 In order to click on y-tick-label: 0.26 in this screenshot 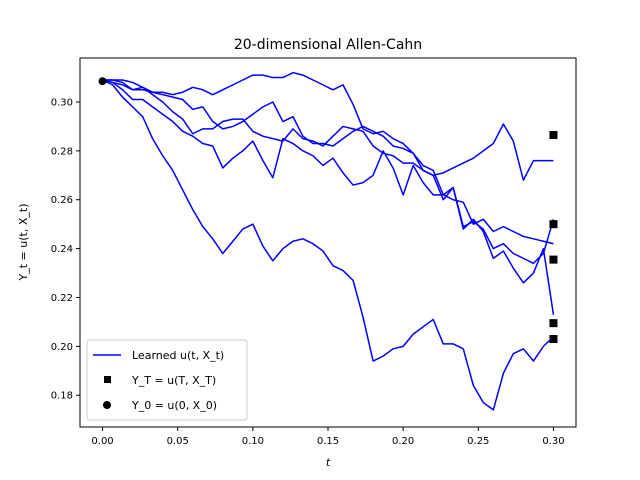, I will do `click(62, 200)`.